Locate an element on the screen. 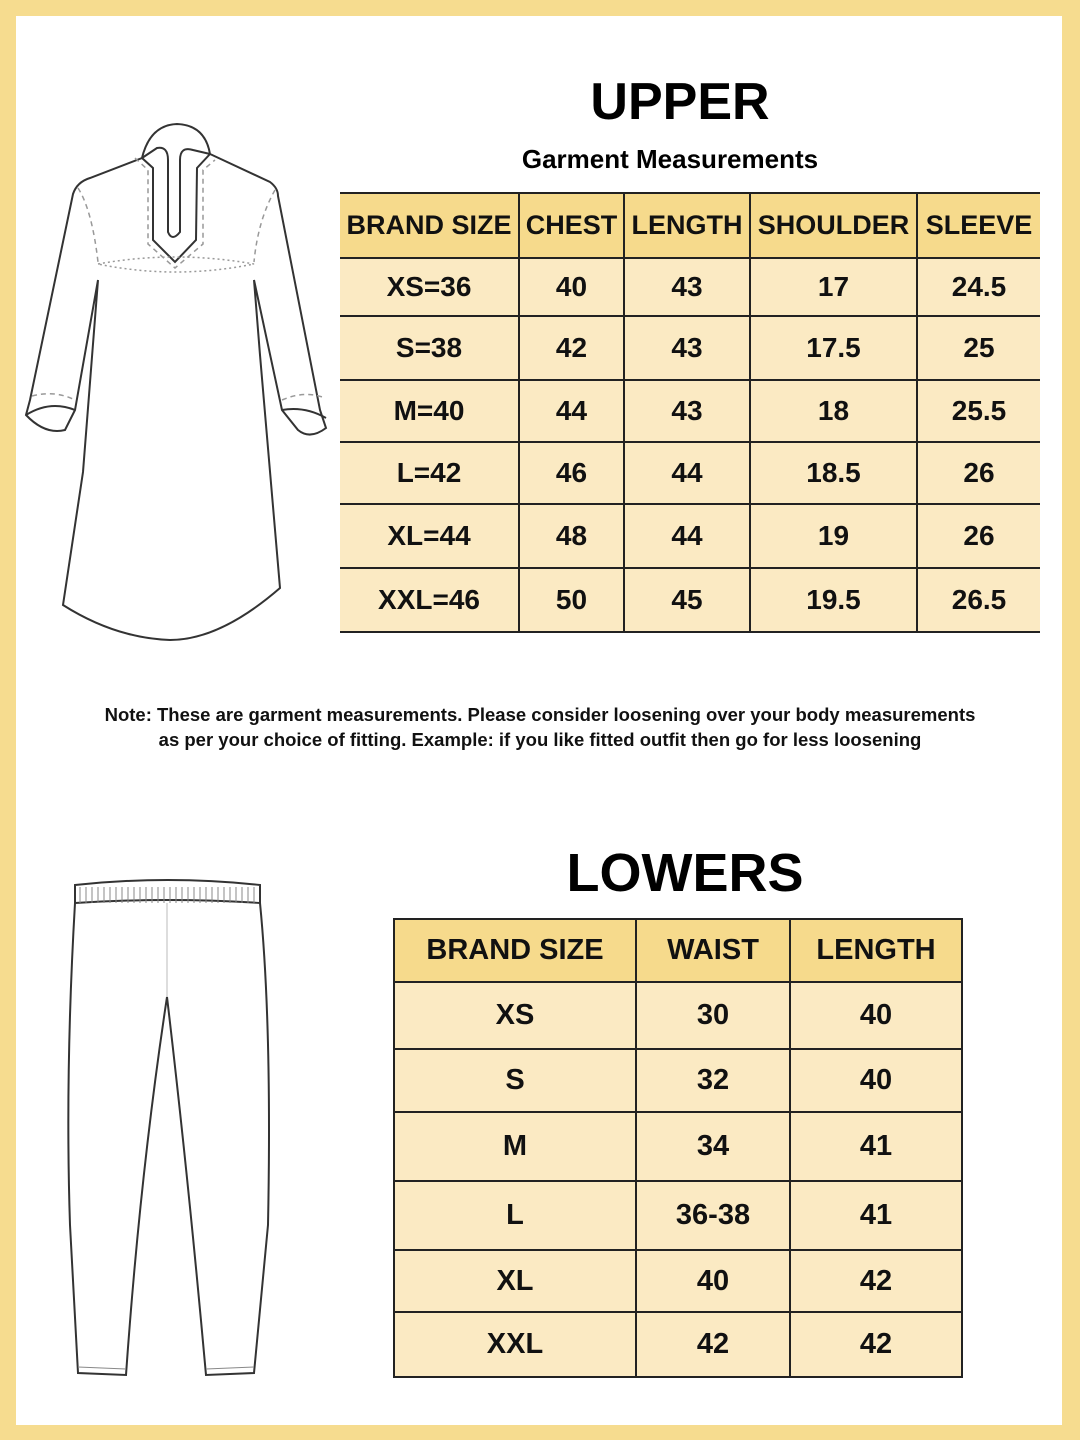 The height and width of the screenshot is (1440, 1080). cell: S=38 is located at coordinates (430, 348).